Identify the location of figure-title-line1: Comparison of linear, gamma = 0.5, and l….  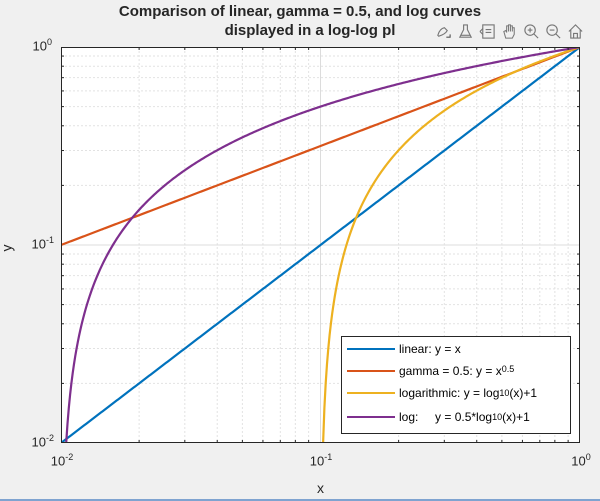
(300, 11).